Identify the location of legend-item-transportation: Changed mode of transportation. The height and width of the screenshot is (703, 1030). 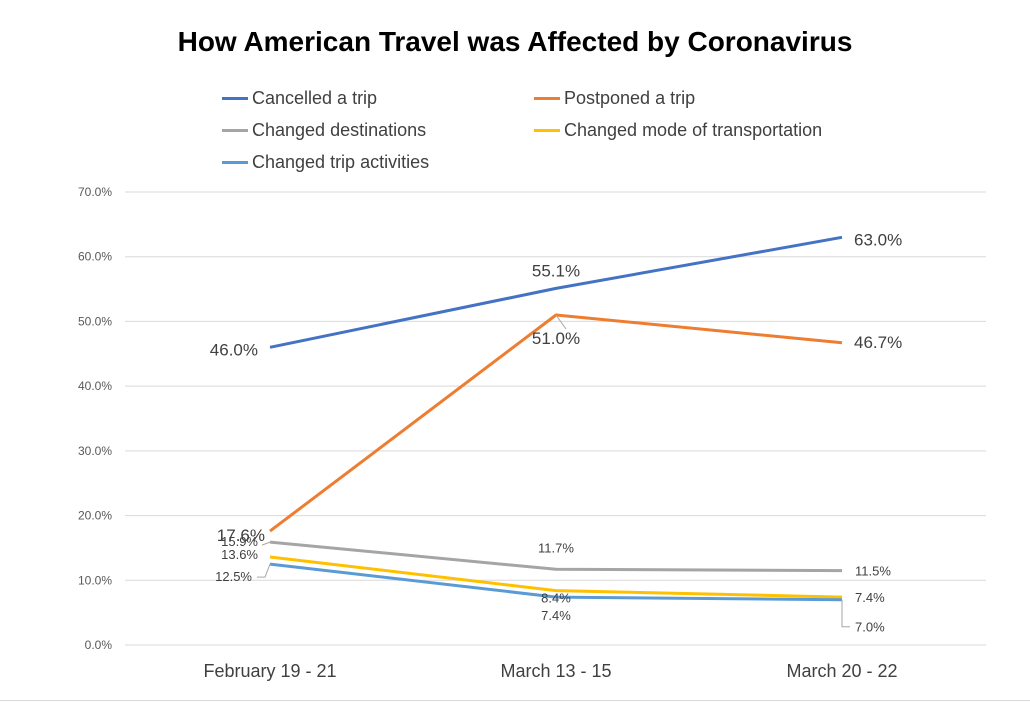
(678, 130).